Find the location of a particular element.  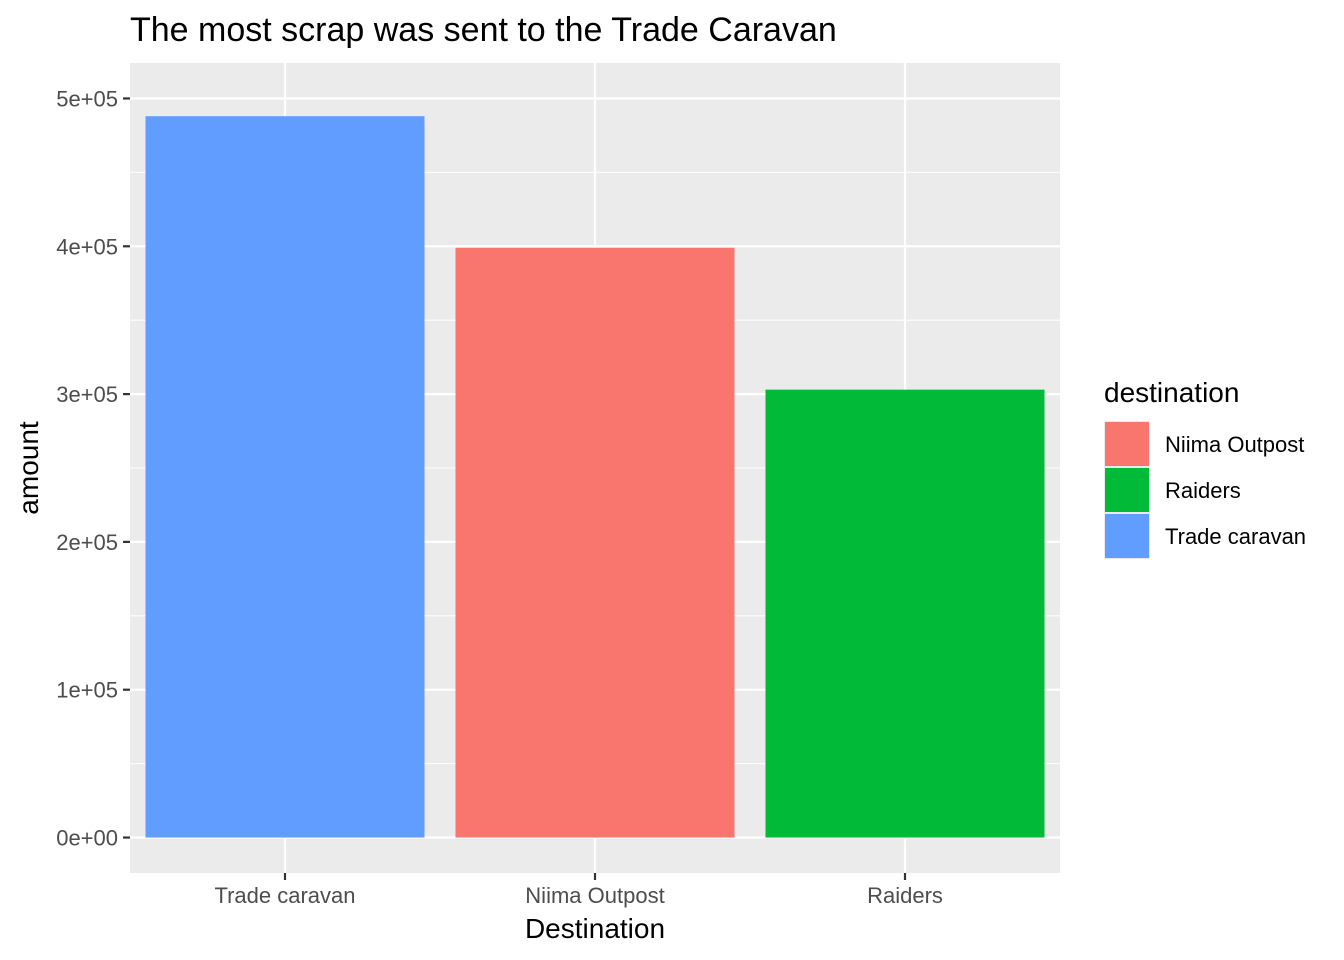

legend-label: Niima Outpost is located at coordinates (1234, 444).